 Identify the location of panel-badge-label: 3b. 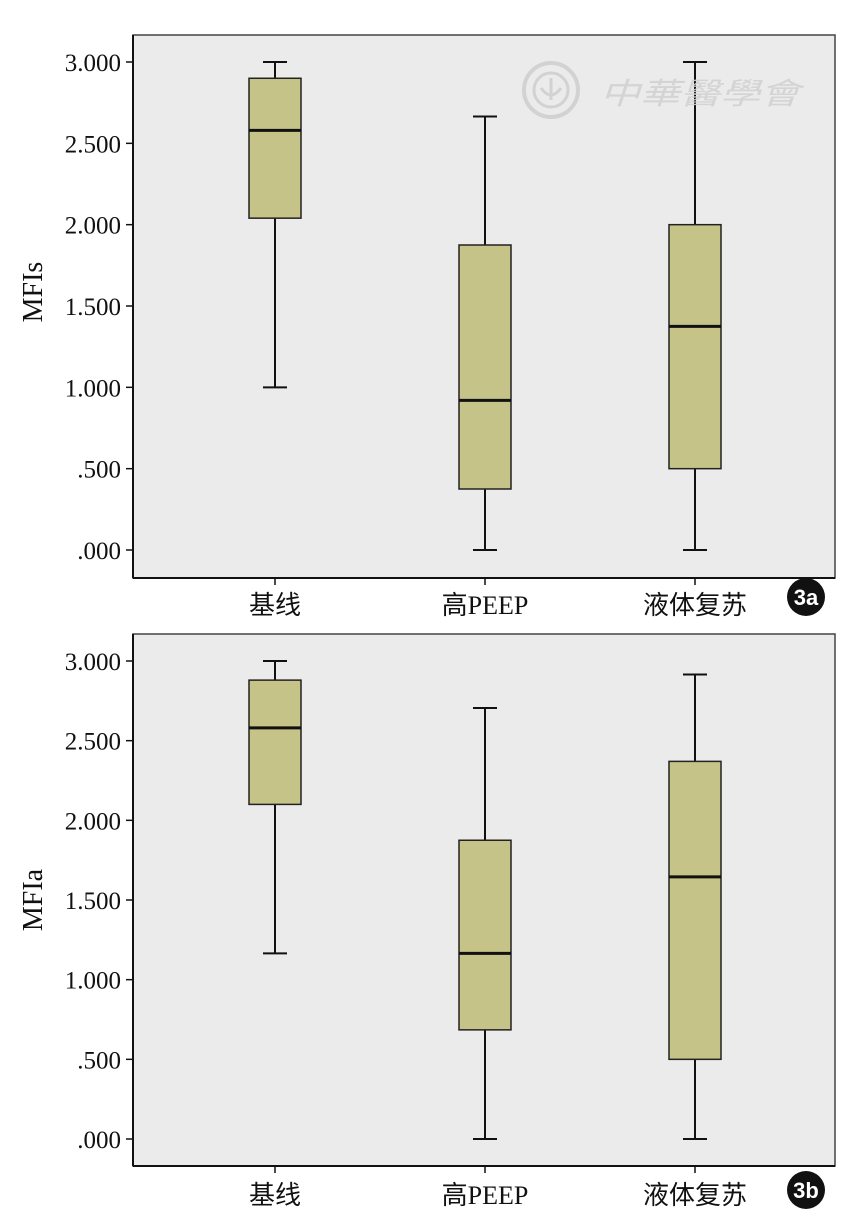
(806, 1190).